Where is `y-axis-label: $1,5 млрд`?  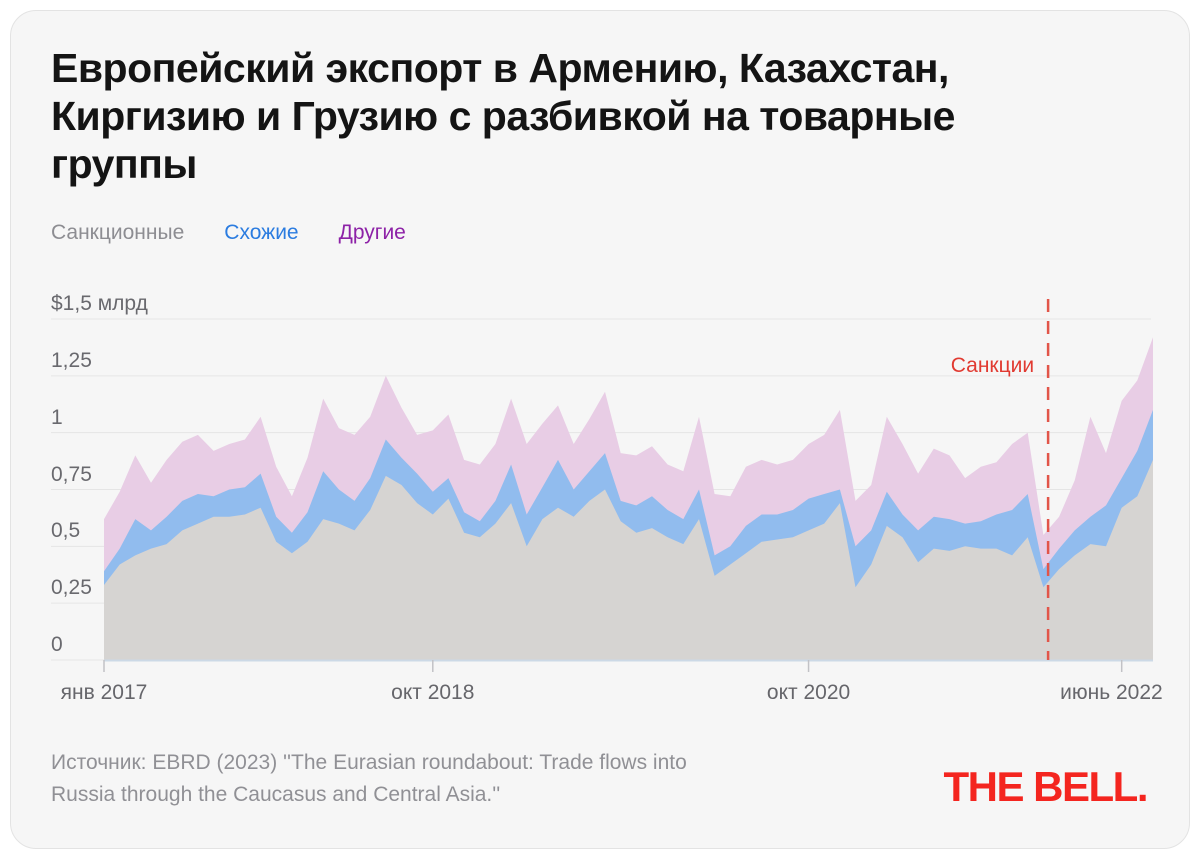 y-axis-label: $1,5 млрд is located at coordinates (99, 303).